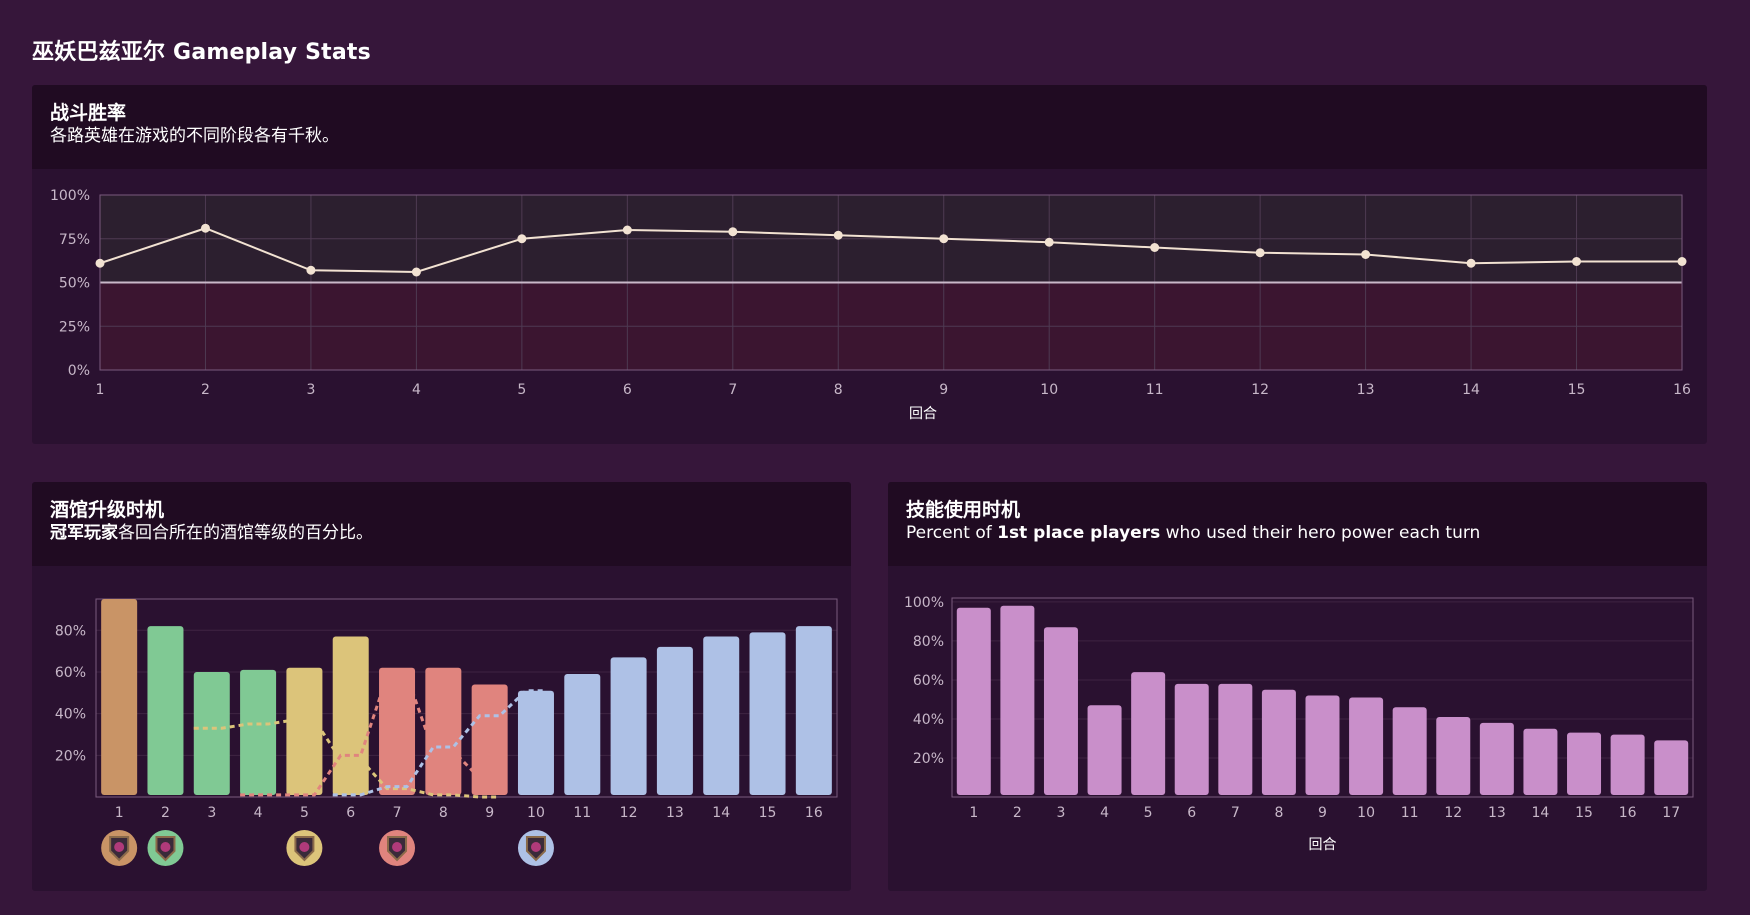 Image resolution: width=1750 pixels, height=915 pixels. I want to click on power-xtick-label: 11, so click(1410, 813).